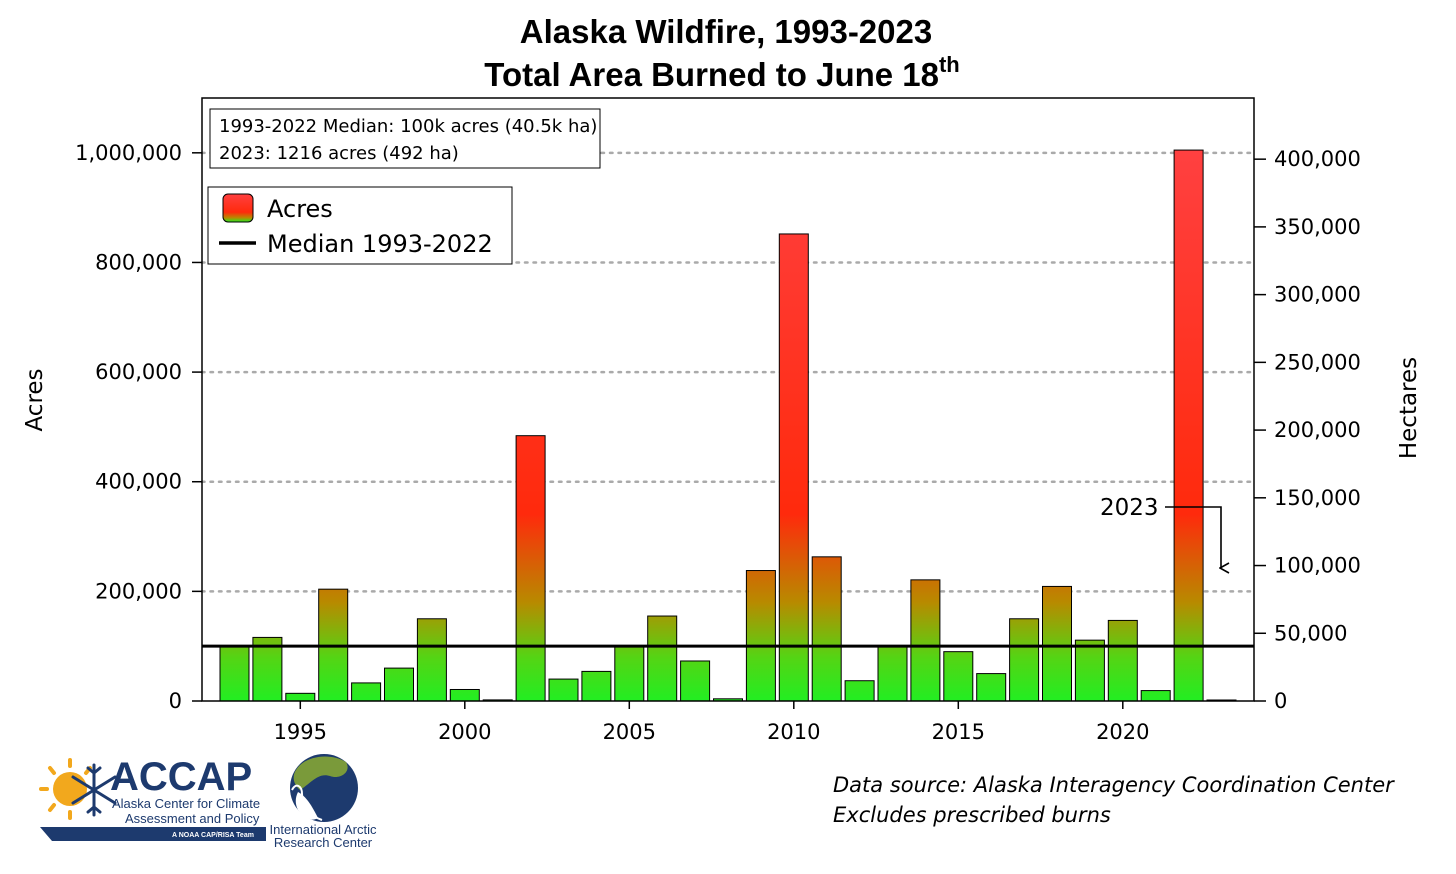 Image resolution: width=1456 pixels, height=874 pixels. I want to click on y-tick-label: 400,000, so click(138, 482).